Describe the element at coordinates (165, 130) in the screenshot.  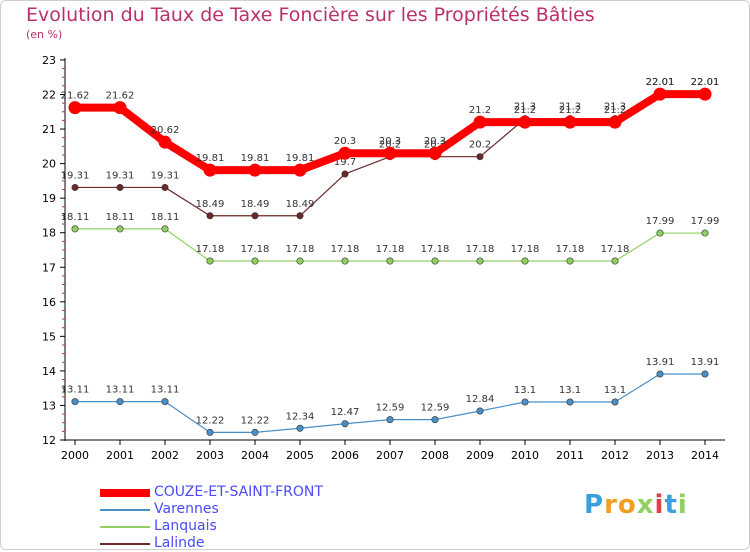
I see `data-label-couze-et-saint-front: 20.62` at that location.